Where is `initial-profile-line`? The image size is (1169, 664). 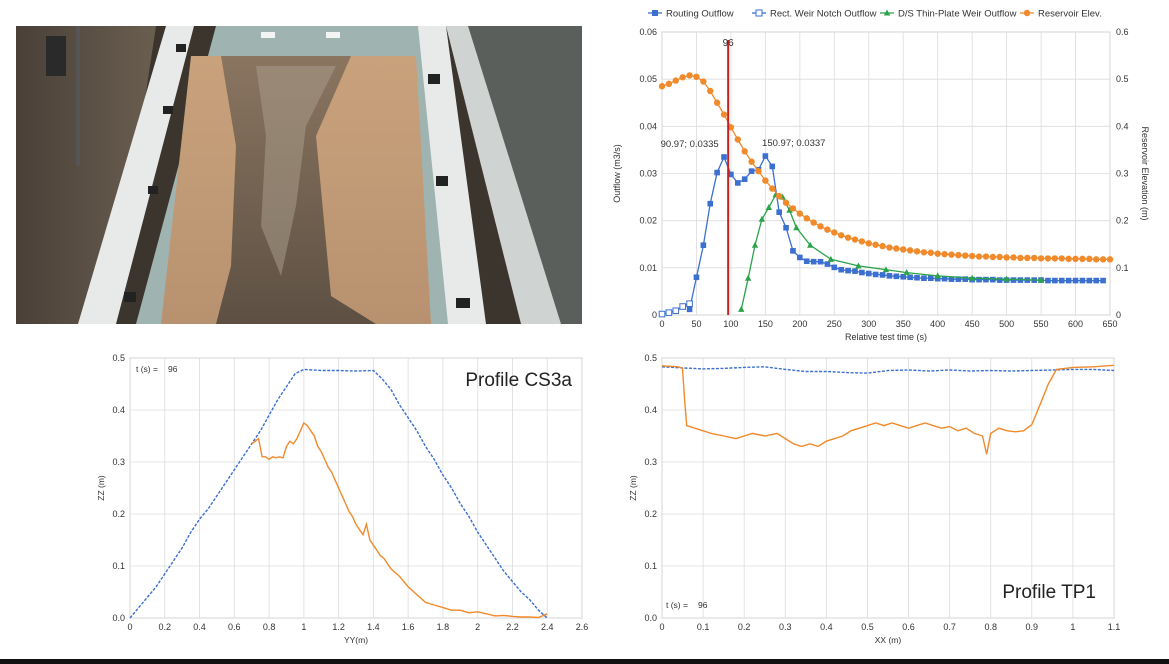
initial-profile-line is located at coordinates (338, 493).